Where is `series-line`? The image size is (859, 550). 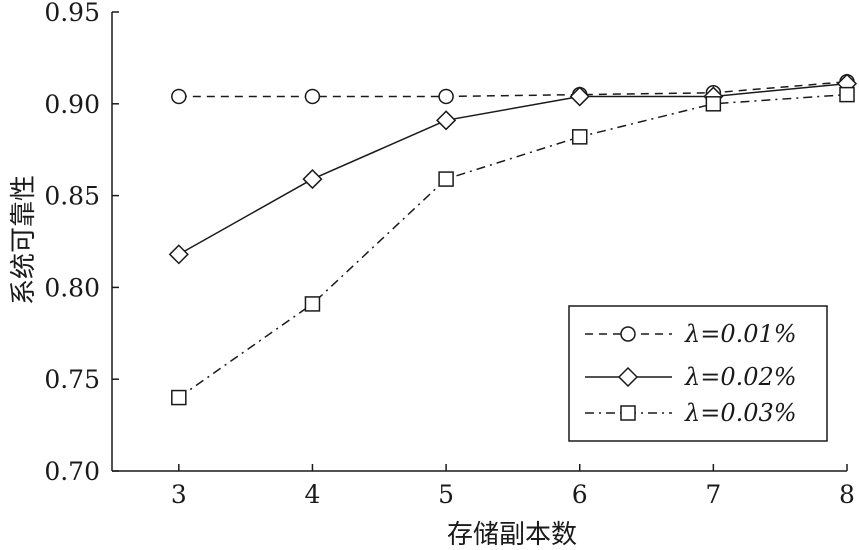
series-line is located at coordinates (513, 89).